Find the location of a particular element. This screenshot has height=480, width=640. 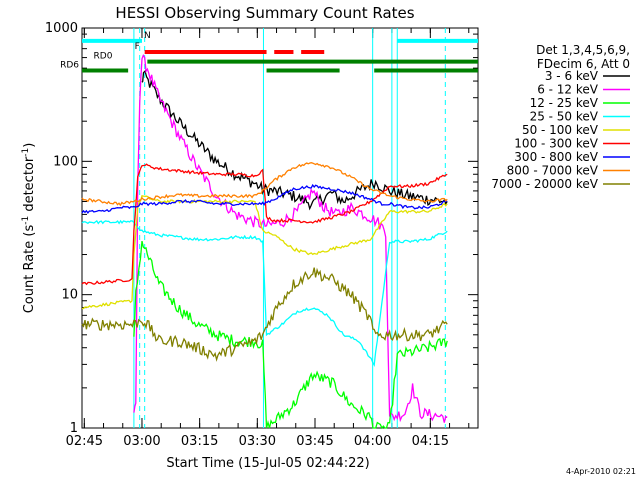

status-label-n: N is located at coordinates (147, 36).